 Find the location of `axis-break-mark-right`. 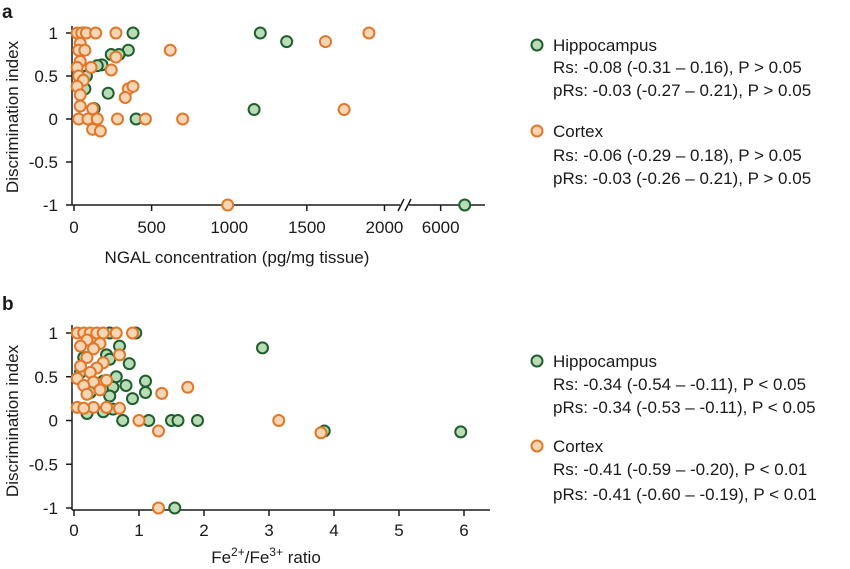

axis-break-mark-right is located at coordinates (408, 205).